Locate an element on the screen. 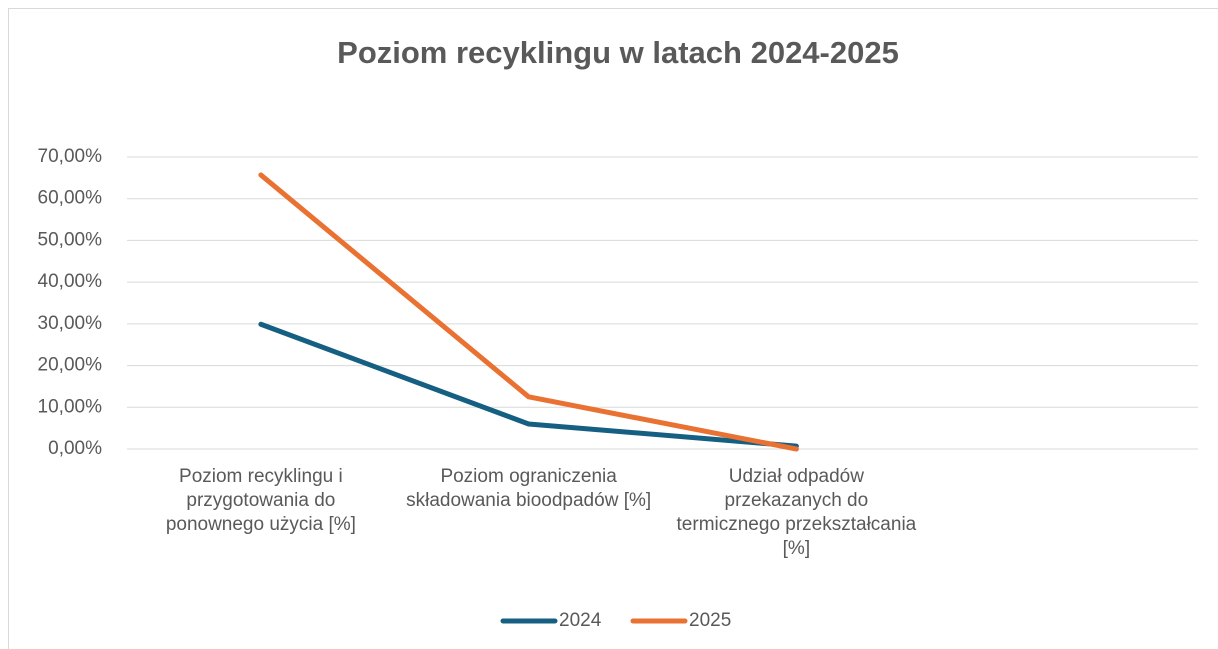  y-tick-label: 70,00% is located at coordinates (70, 156).